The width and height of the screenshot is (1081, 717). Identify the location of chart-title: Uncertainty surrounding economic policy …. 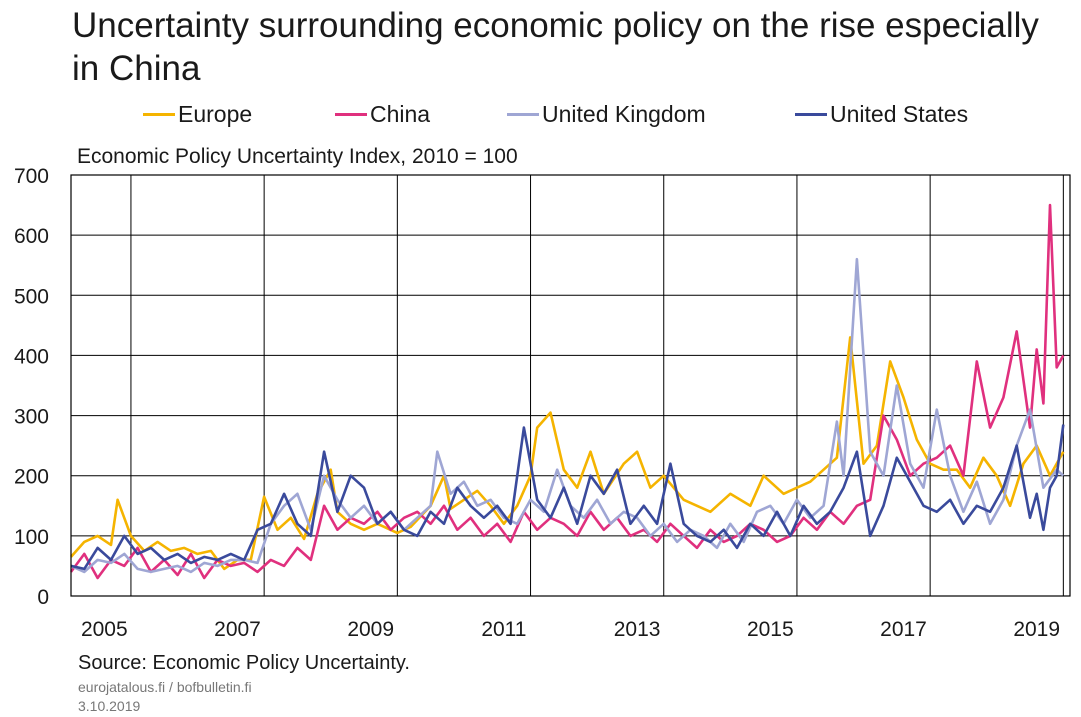
(555, 47).